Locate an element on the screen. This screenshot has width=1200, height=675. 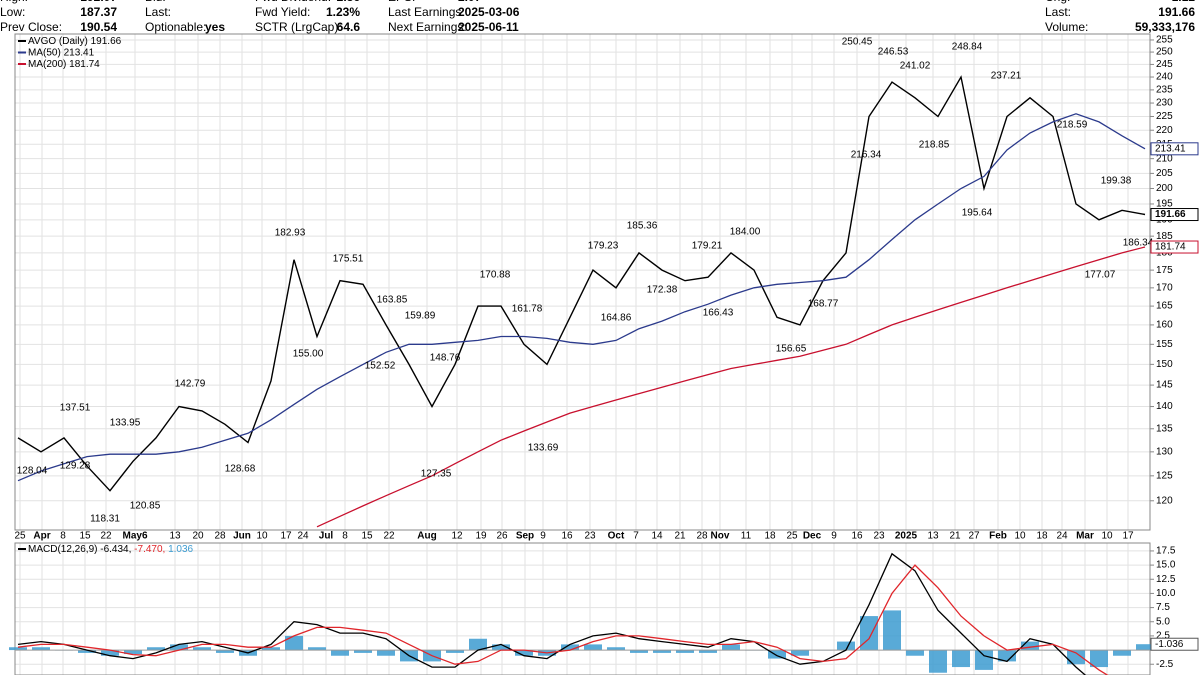
header-label: Low: is located at coordinates (12, 12).